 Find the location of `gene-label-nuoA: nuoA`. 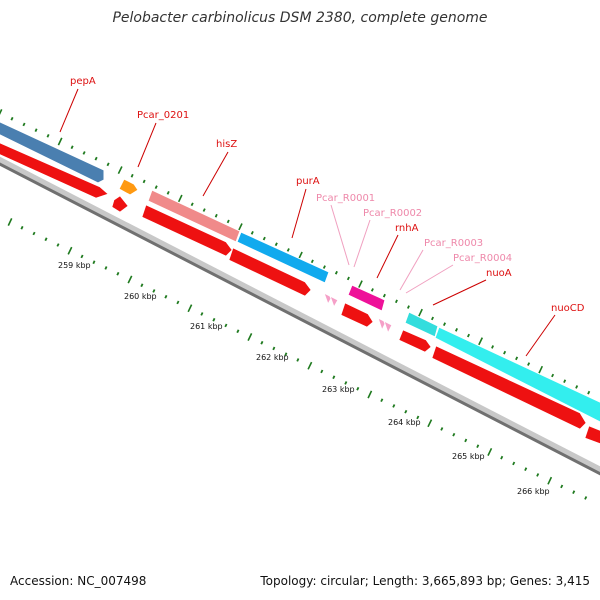

gene-label-nuoA: nuoA is located at coordinates (499, 273).